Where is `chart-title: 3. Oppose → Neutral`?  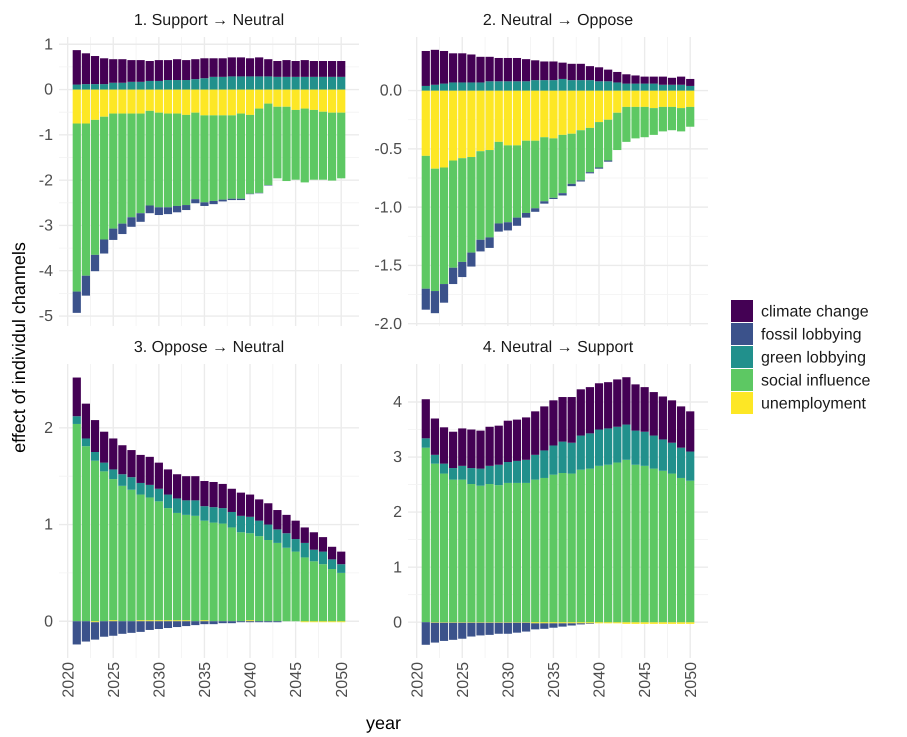 chart-title: 3. Oppose → Neutral is located at coordinates (209, 347).